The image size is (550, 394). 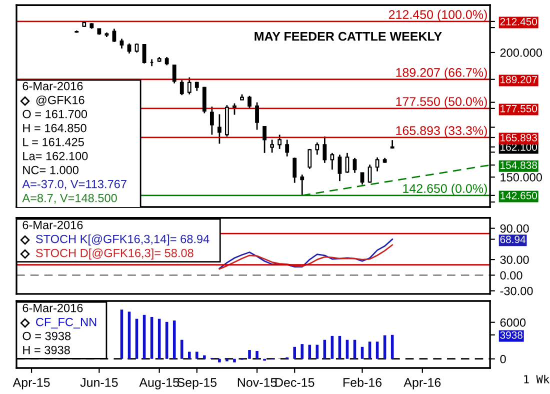 What do you see at coordinates (422, 384) in the screenshot?
I see `x-tick-label: Apr-16` at bounding box center [422, 384].